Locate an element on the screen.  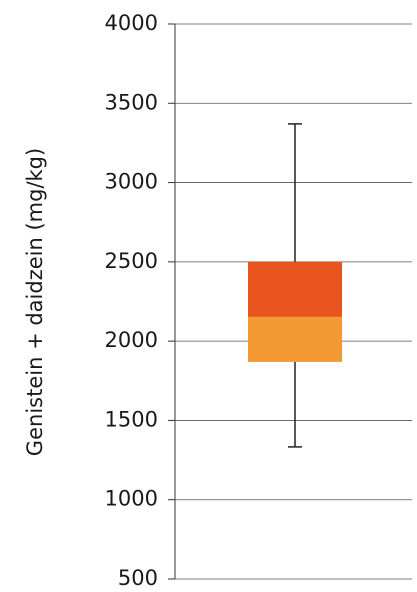
y-tick-label: 4000 is located at coordinates (131, 23).